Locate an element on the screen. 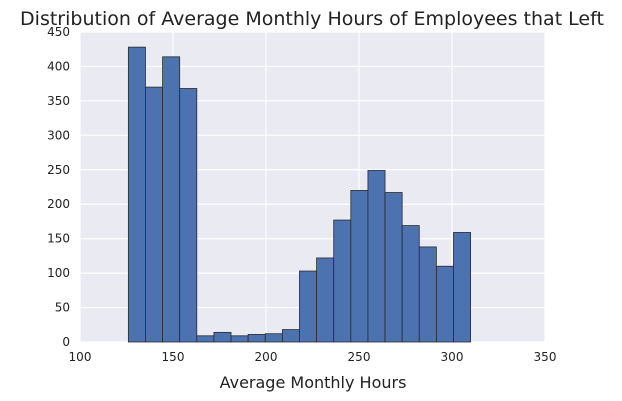 Image resolution: width=622 pixels, height=401 pixels. y-tick-label: 50 is located at coordinates (62, 308).